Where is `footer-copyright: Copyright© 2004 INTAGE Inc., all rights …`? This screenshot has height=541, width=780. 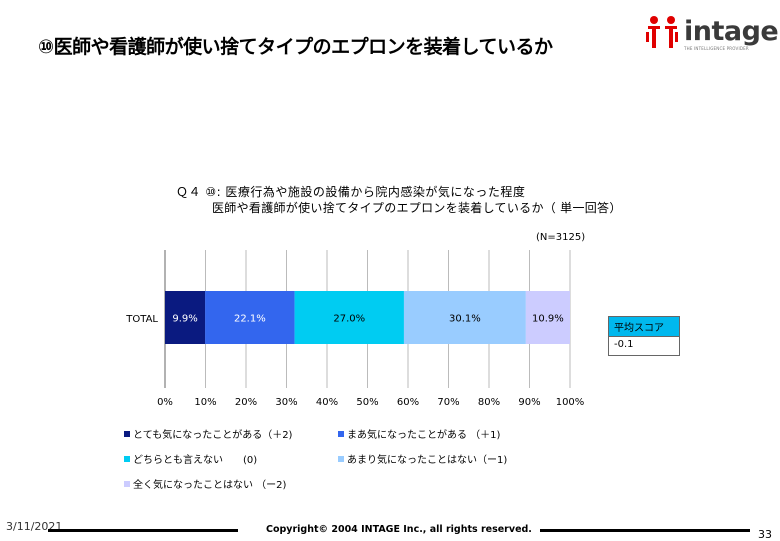
footer-copyright: Copyright© 2004 INTAGE Inc., all rights … is located at coordinates (399, 529).